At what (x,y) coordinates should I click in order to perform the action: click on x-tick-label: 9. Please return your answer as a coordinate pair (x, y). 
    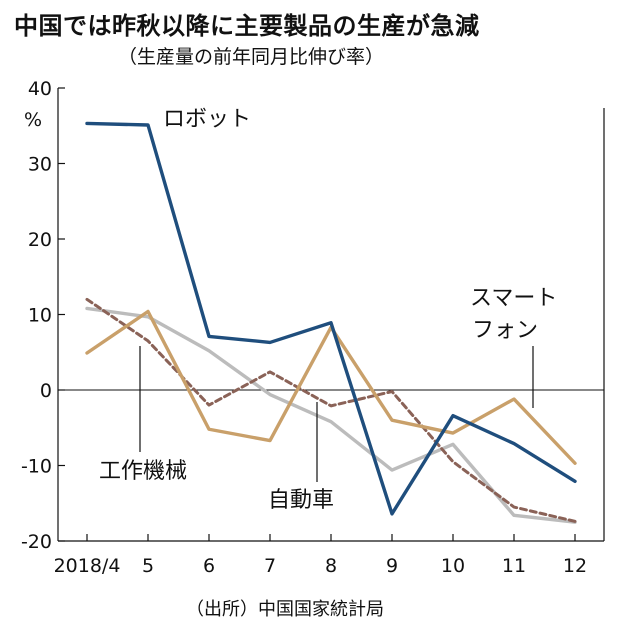
    Looking at the image, I should click on (392, 566).